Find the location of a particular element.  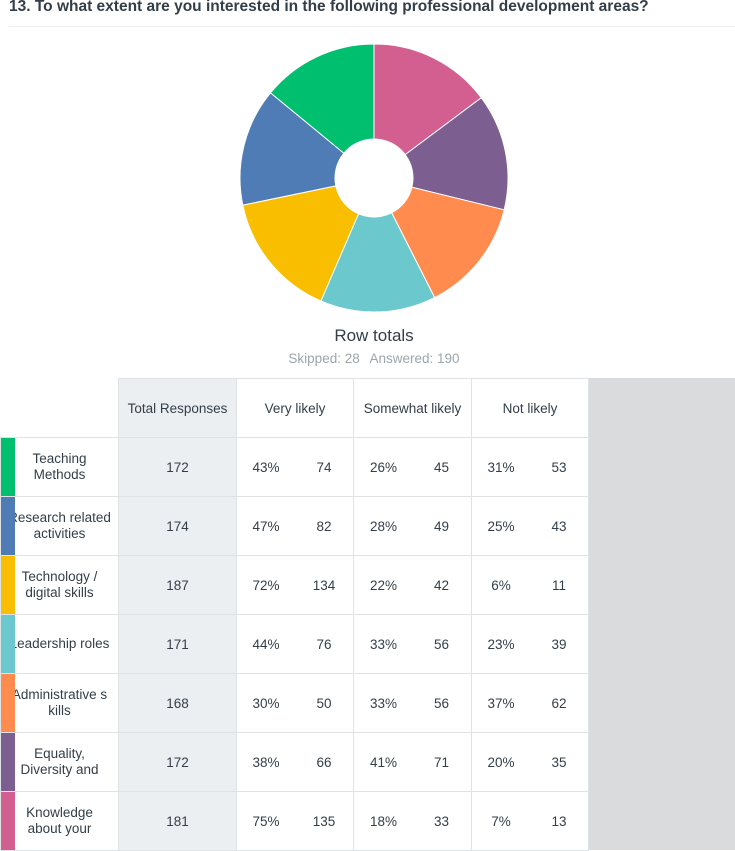

somewhat-likely-cell: 41% 71 is located at coordinates (412, 762).